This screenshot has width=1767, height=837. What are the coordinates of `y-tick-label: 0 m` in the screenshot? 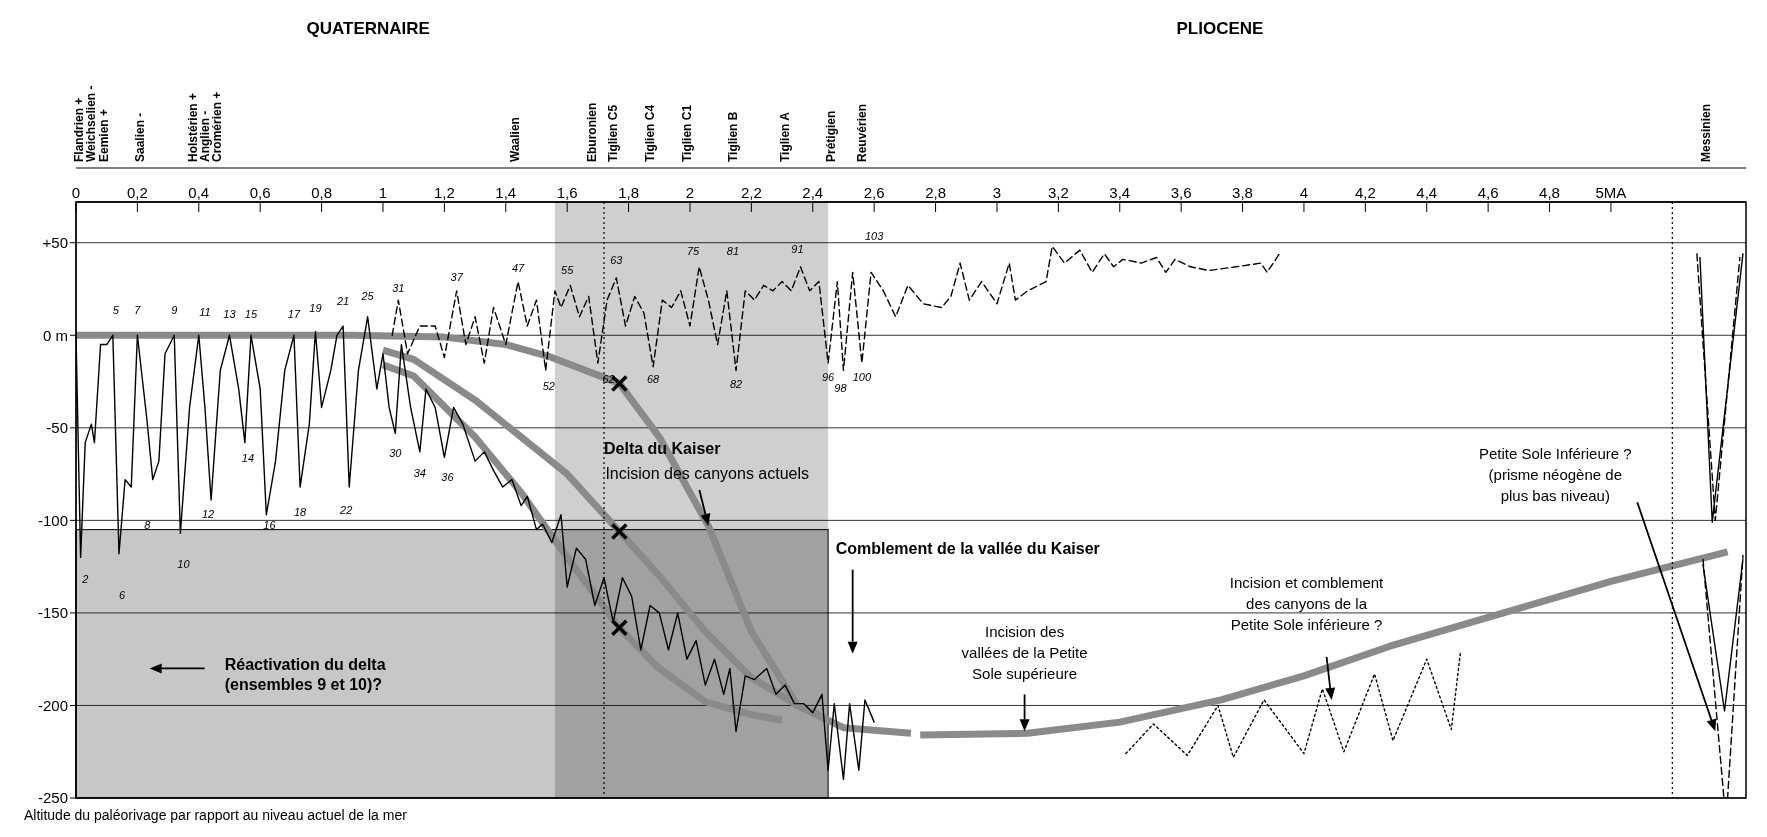 It's located at (55, 335).